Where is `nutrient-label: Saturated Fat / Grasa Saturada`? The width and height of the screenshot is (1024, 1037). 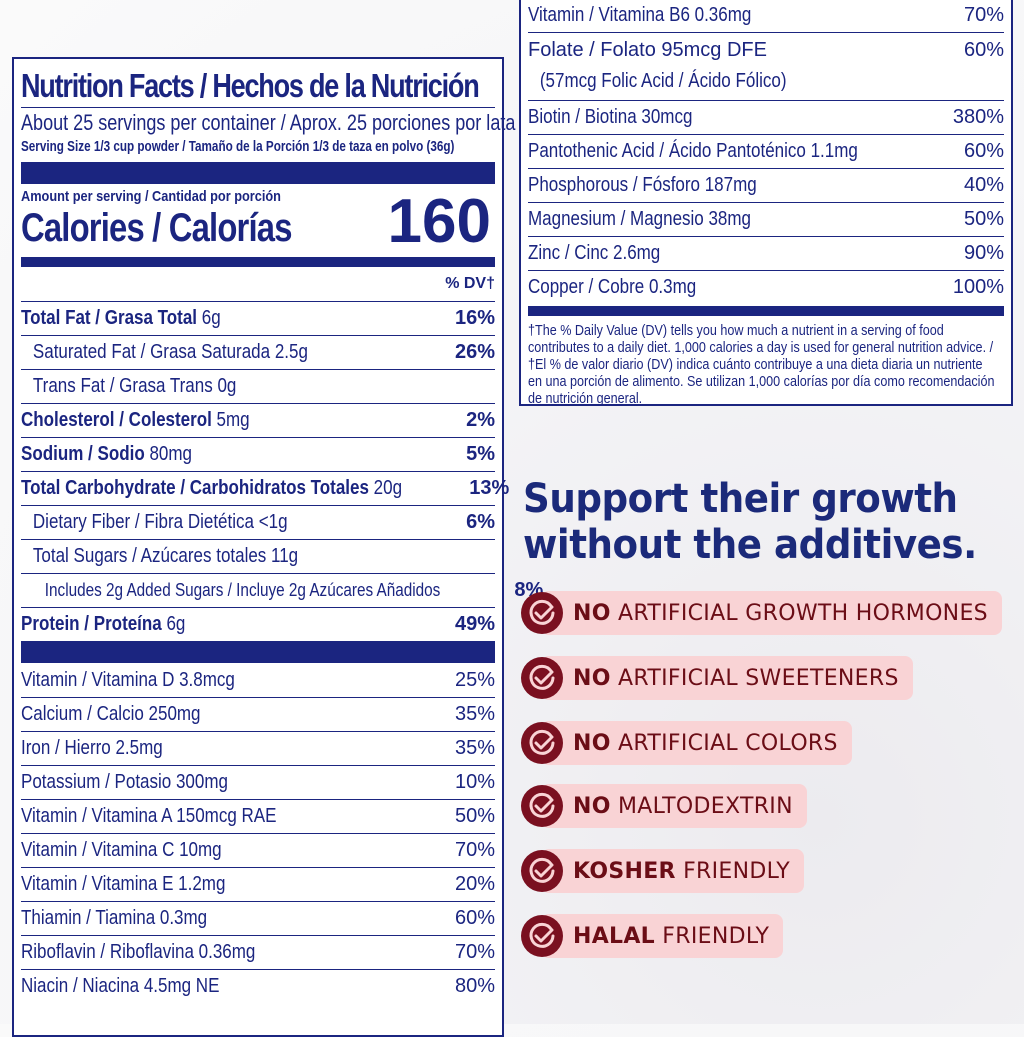
nutrient-label: Saturated Fat / Grasa Saturada is located at coordinates (151, 352).